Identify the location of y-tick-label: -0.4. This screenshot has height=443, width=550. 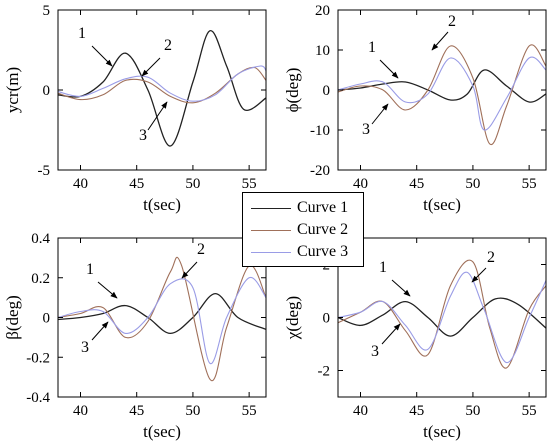
(38, 398).